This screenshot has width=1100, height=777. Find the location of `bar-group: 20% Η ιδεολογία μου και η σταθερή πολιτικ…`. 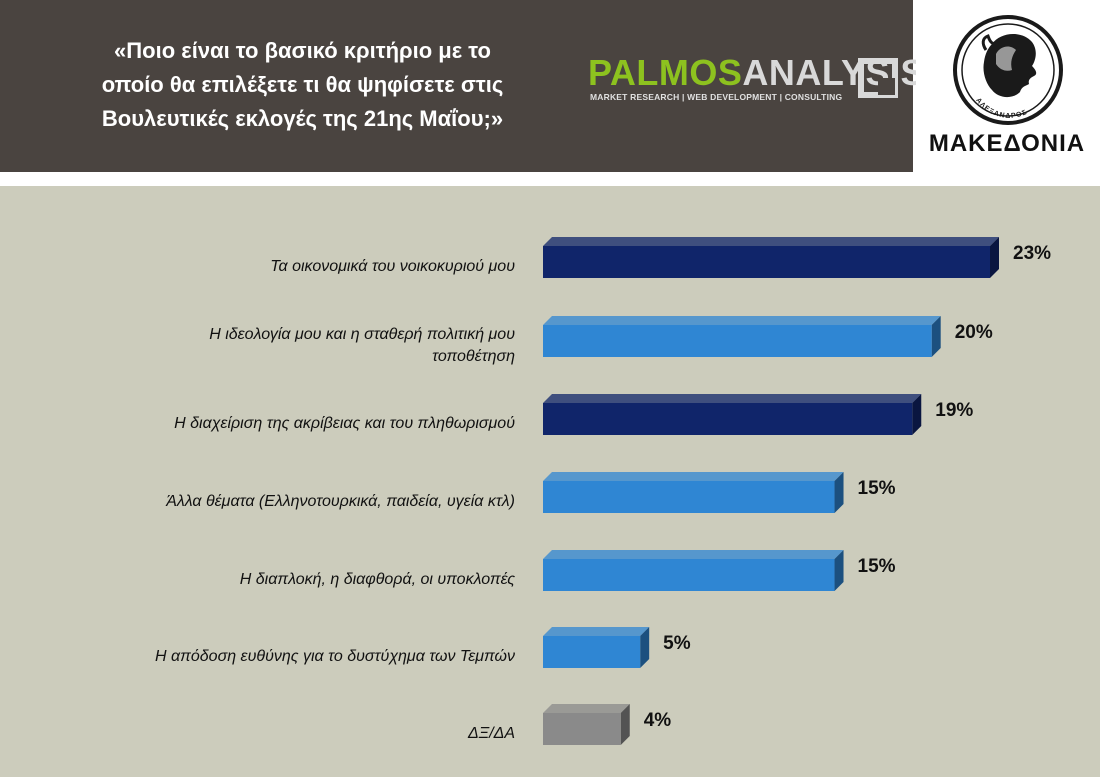

bar-group: 20% Η ιδεολογία μου και η σταθερή πολιτικ… is located at coordinates (601, 340).